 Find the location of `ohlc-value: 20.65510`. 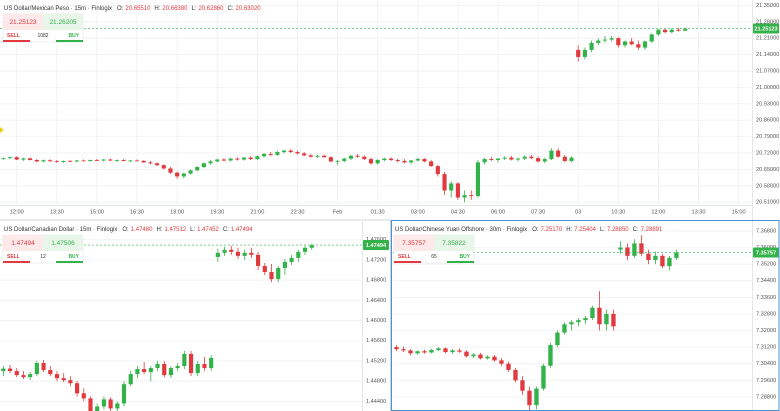

ohlc-value: 20.65510 is located at coordinates (138, 9).